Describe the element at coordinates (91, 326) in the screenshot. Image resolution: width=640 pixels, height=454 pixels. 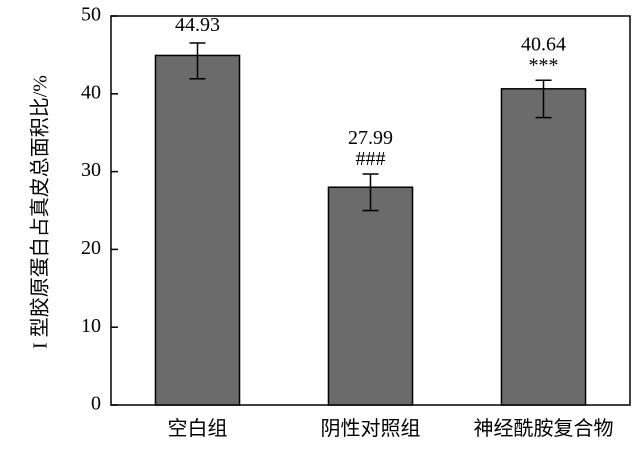
I see `y-tick-label: 10` at that location.